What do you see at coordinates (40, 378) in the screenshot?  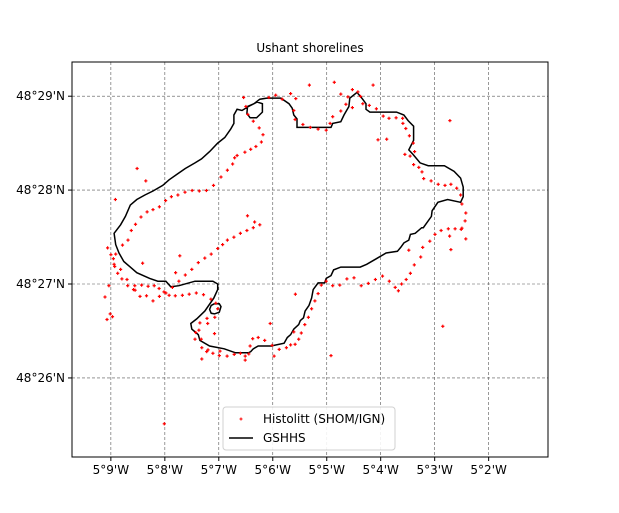 I see `y-tick-label: 48°26'N` at bounding box center [40, 378].